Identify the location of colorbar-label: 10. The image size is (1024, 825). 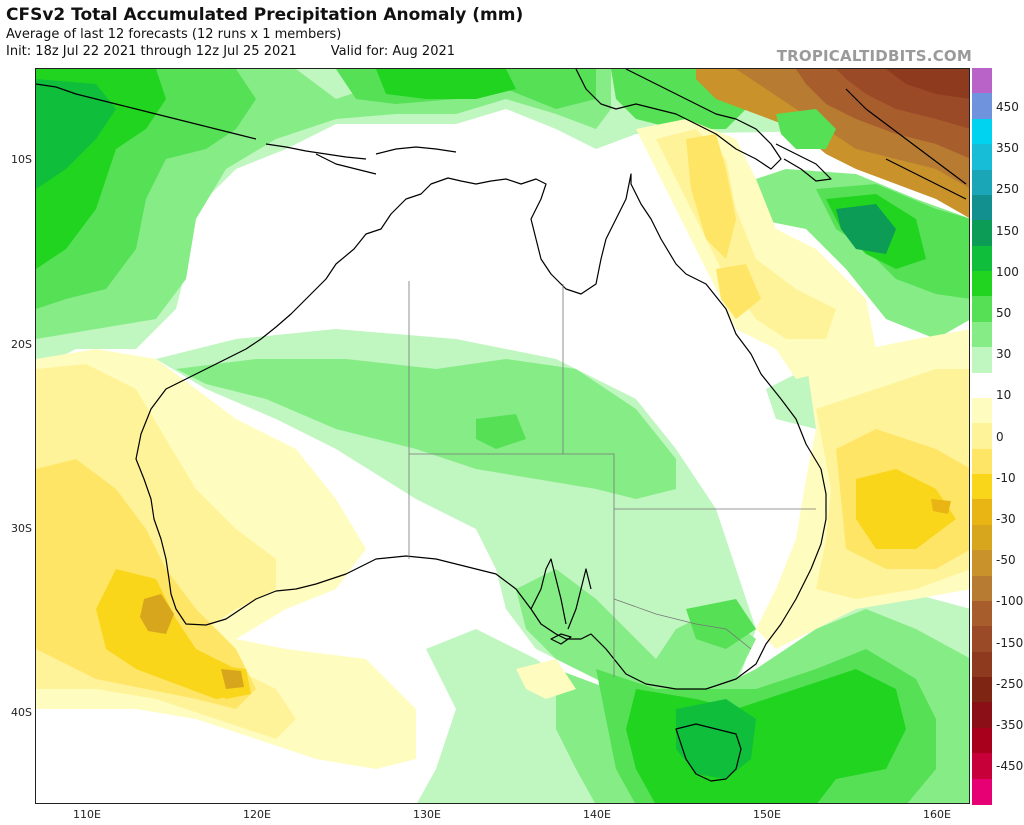
(1004, 395).